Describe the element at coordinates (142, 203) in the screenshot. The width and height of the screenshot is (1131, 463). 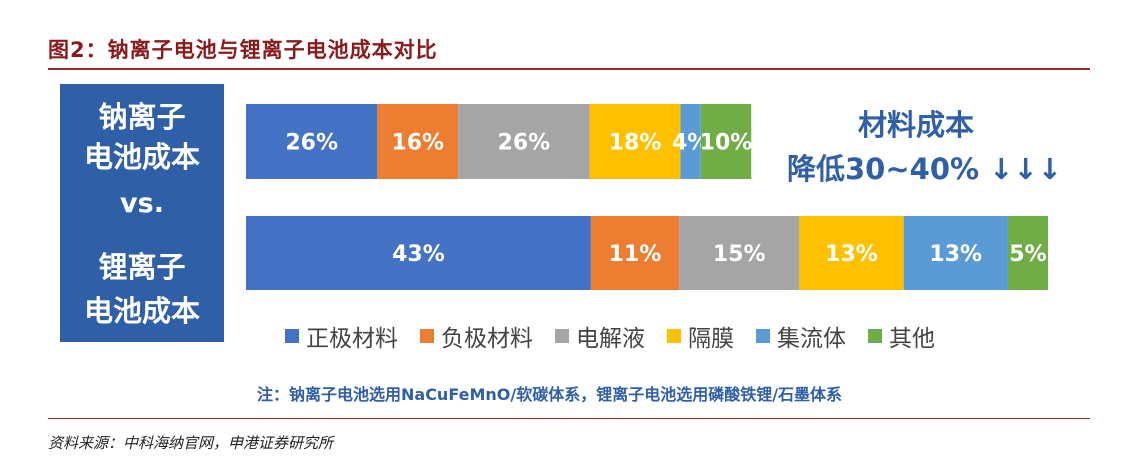
I see `panel-vs: vs.` at that location.